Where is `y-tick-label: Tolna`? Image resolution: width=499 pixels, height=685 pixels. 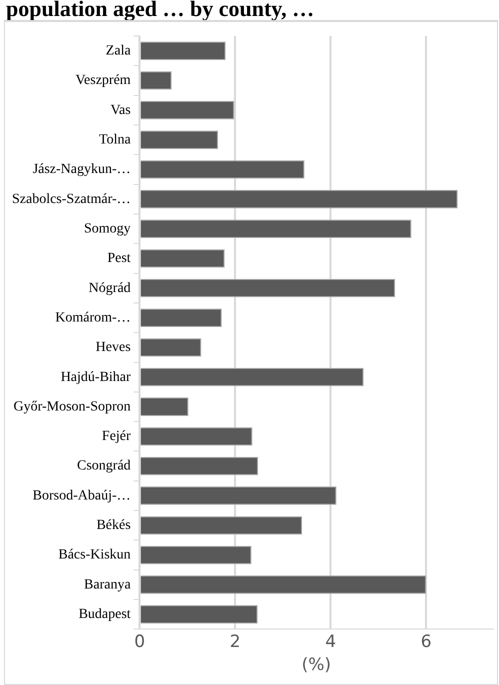
y-tick-label: Tolna is located at coordinates (115, 140).